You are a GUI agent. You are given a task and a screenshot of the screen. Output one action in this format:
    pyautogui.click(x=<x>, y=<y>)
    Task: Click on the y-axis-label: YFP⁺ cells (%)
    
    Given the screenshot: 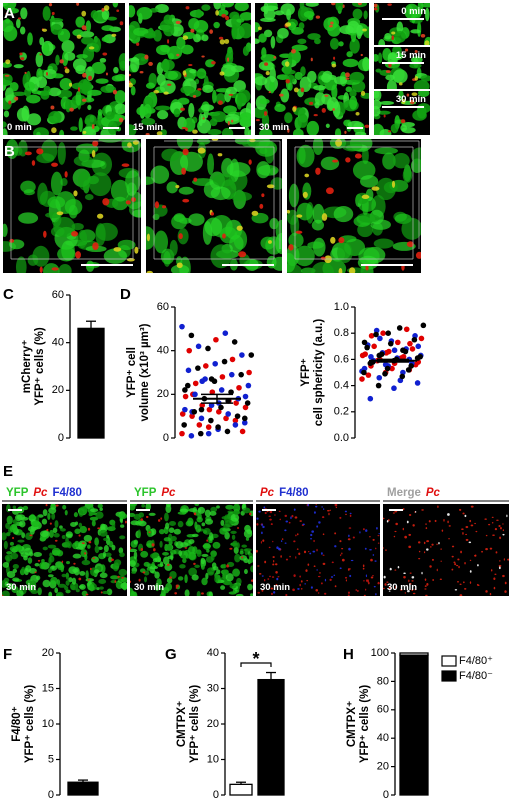 What is the action you would take?
    pyautogui.click(x=365, y=724)
    